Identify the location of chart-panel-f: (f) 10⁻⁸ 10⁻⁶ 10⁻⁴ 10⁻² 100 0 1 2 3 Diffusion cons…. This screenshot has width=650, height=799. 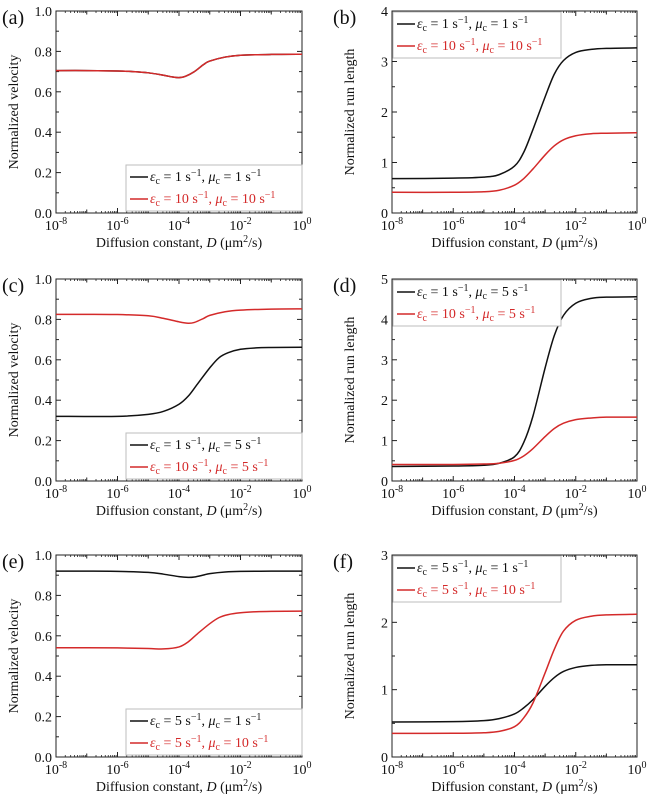
(490, 672).